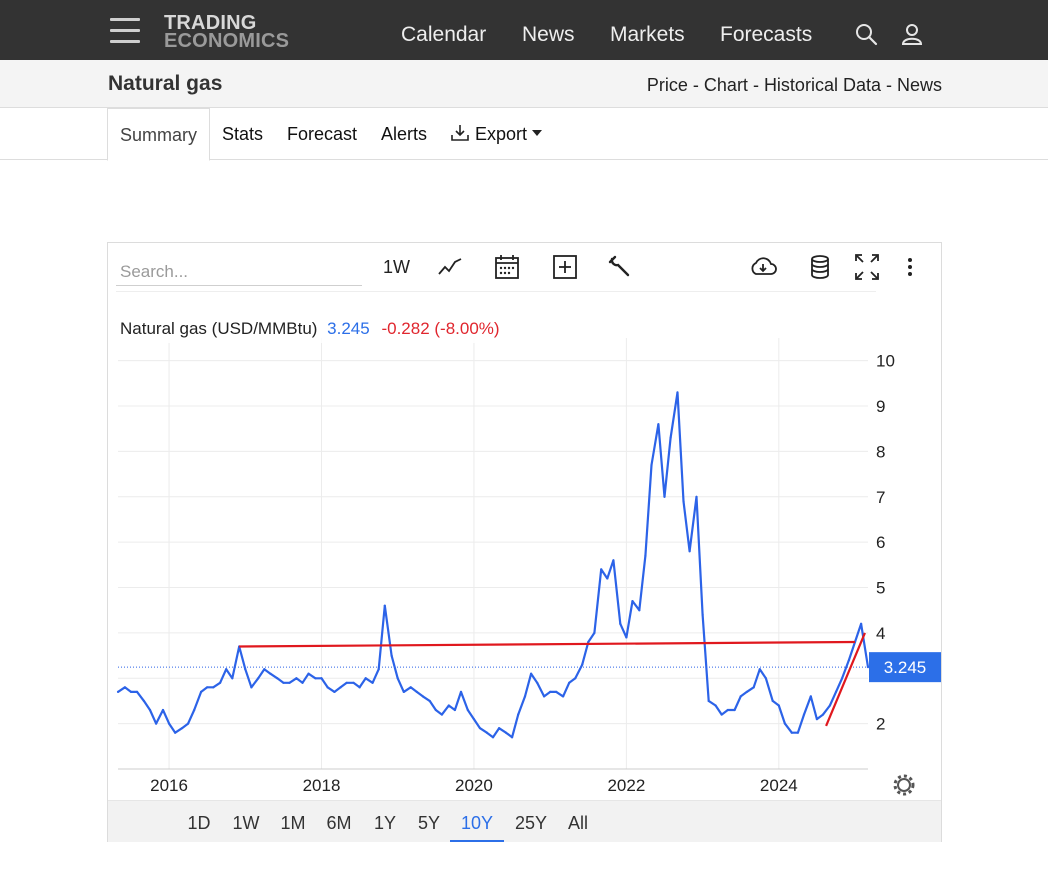 This screenshot has height=891, width=1048. I want to click on range-selector: 1D 1W 1M 6M 1Y 5Y 10Y 25Y All, so click(524, 821).